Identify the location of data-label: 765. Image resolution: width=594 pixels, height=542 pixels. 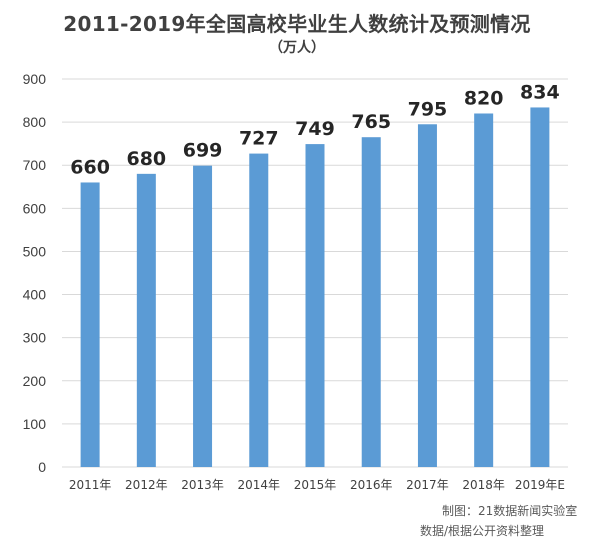
(371, 122).